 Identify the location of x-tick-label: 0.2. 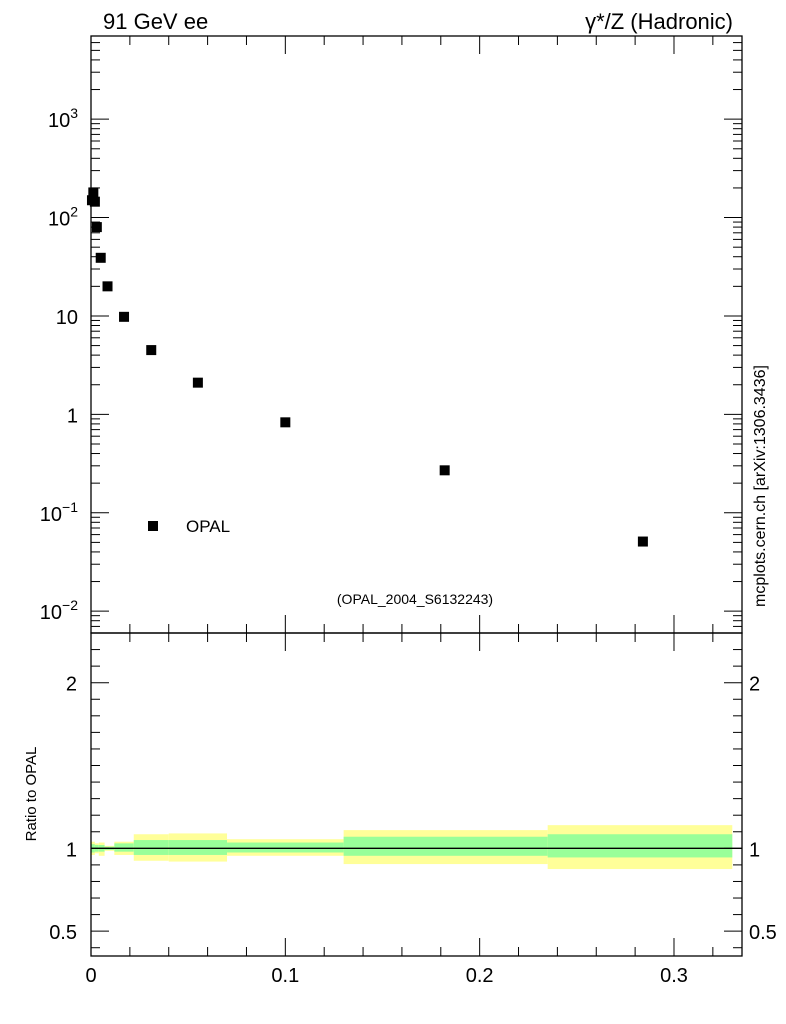
(480, 976).